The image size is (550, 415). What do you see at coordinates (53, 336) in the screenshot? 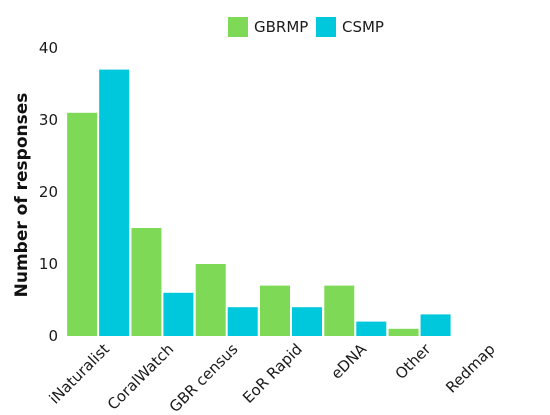
I see `y-tick-label: 0` at bounding box center [53, 336].